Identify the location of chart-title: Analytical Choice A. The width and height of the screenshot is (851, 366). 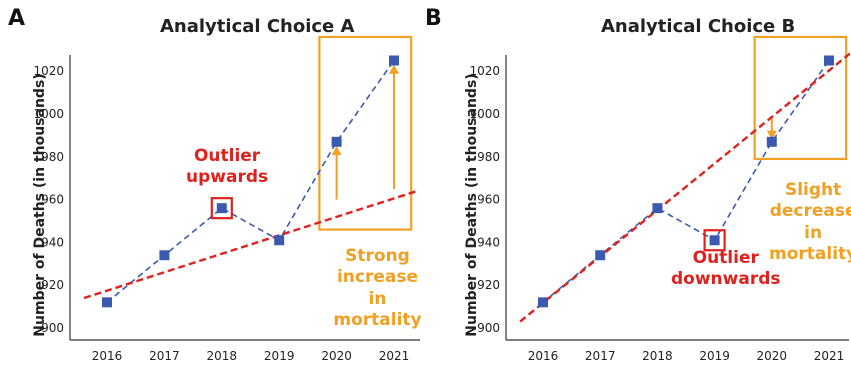
(257, 26).